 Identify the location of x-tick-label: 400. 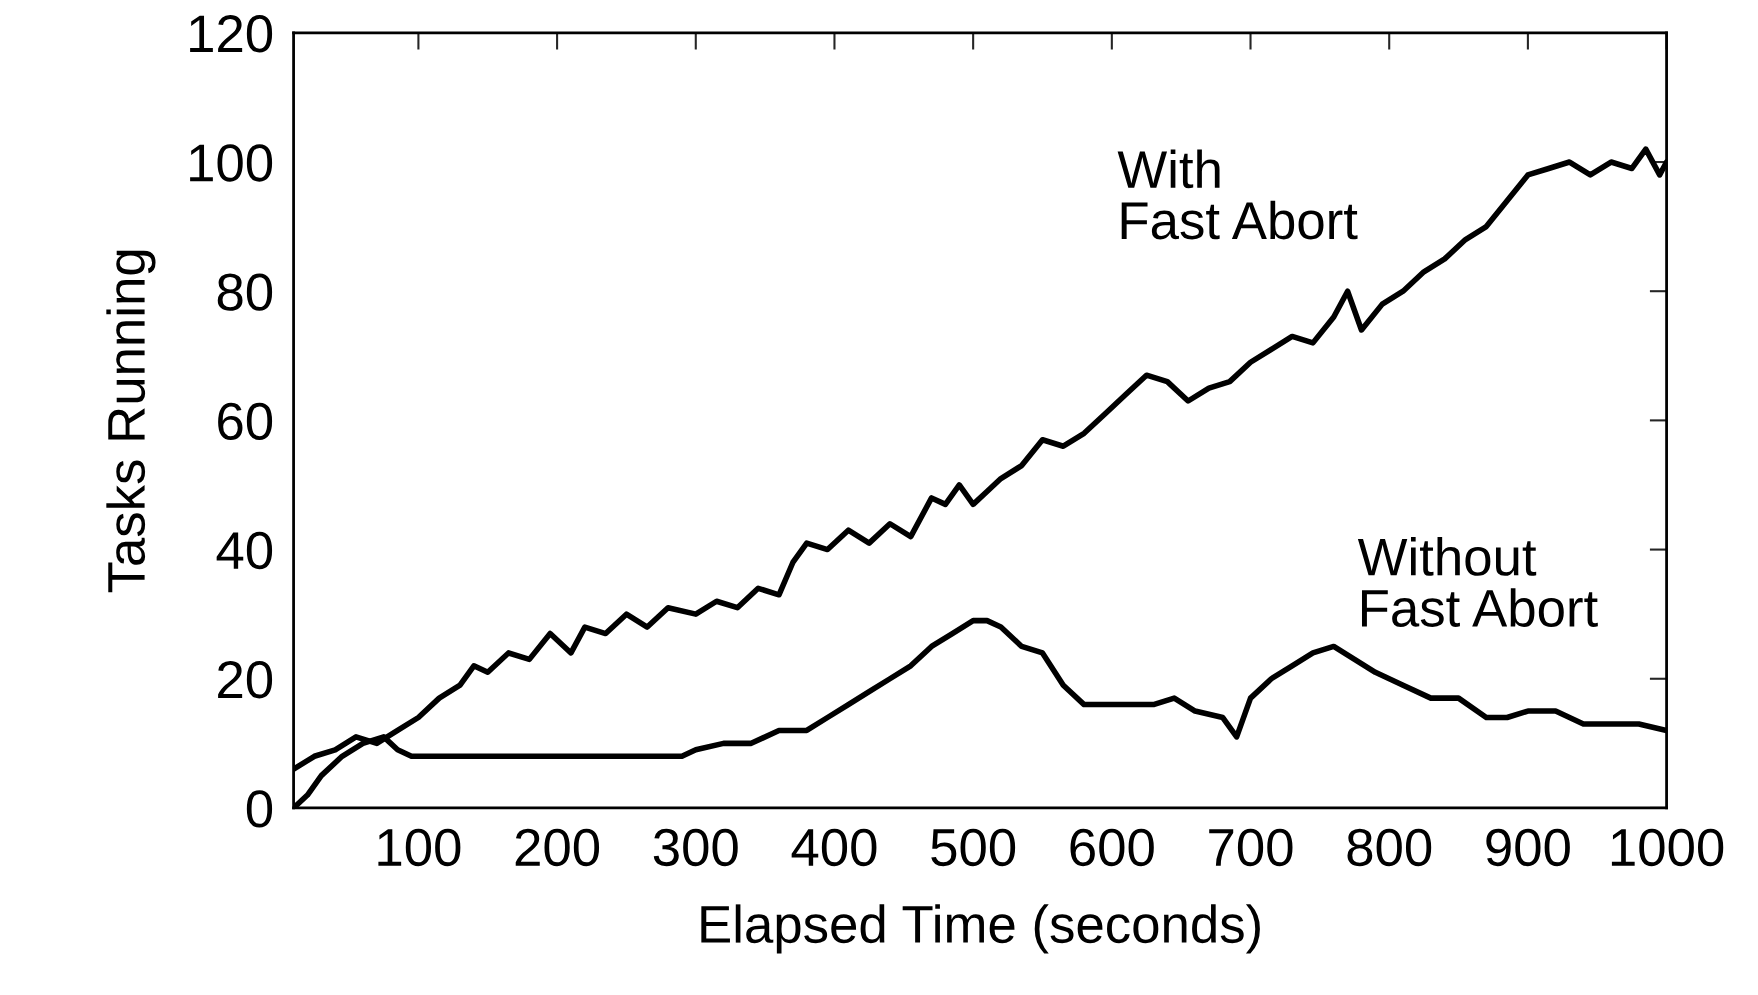
(834, 847).